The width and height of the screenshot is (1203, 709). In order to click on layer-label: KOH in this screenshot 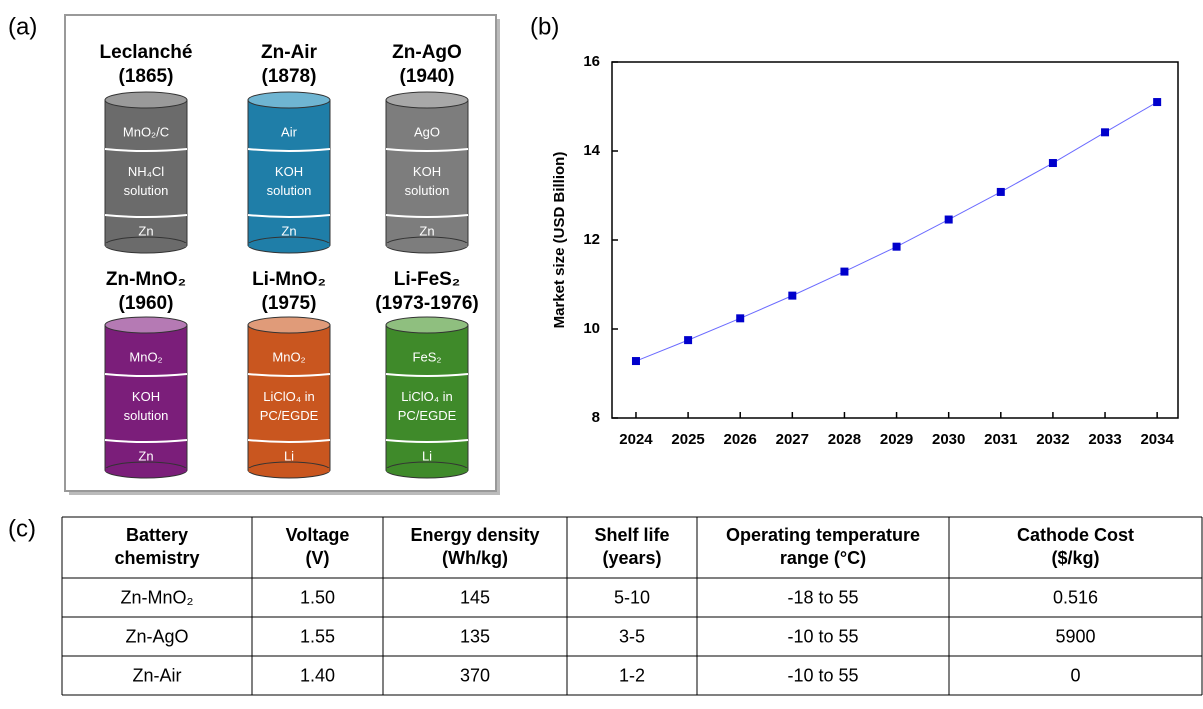, I will do `click(146, 396)`.